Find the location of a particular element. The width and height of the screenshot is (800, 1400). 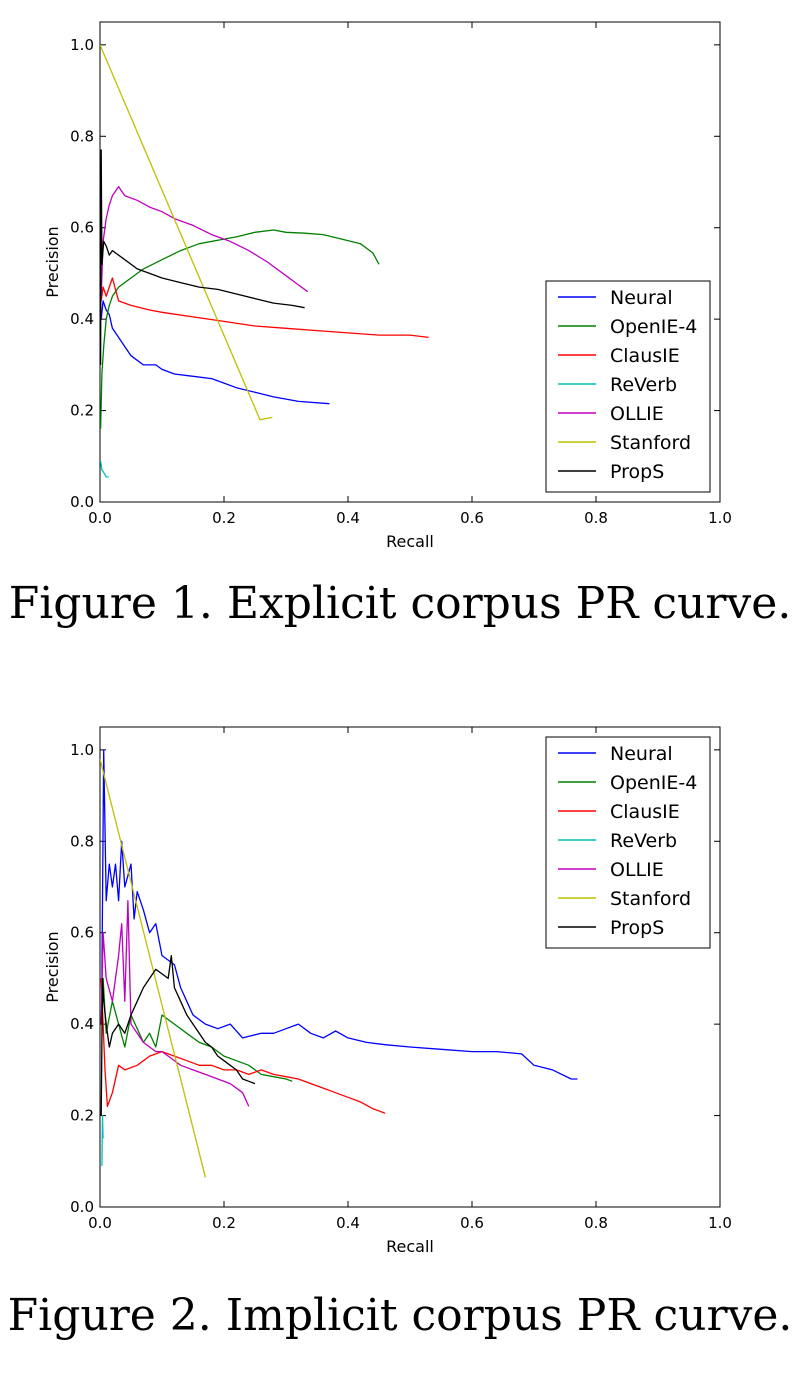

series-group is located at coordinates (264, 261).